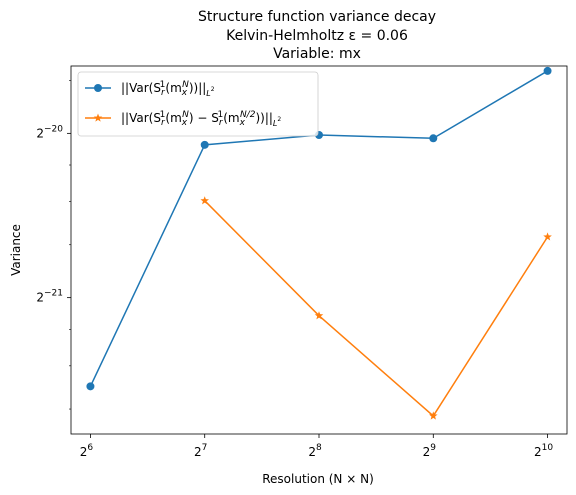  Describe the element at coordinates (184, 93) in the screenshot. I see `legend-1-part-e: x` at that location.